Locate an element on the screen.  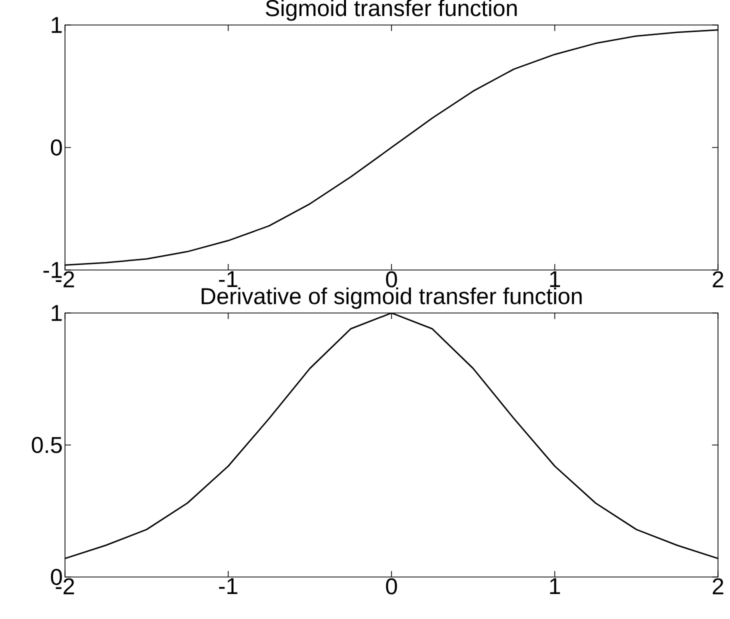
y-tick-label: 0 is located at coordinates (56, 147).